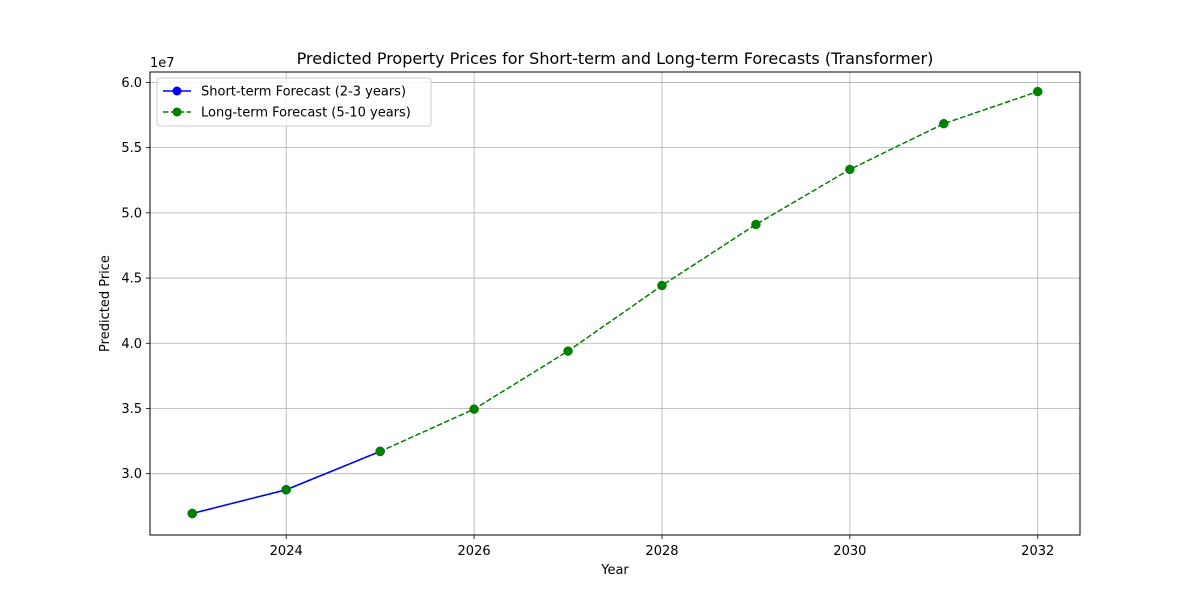 The image size is (1200, 600). I want to click on x-tick-label: 2024, so click(286, 551).